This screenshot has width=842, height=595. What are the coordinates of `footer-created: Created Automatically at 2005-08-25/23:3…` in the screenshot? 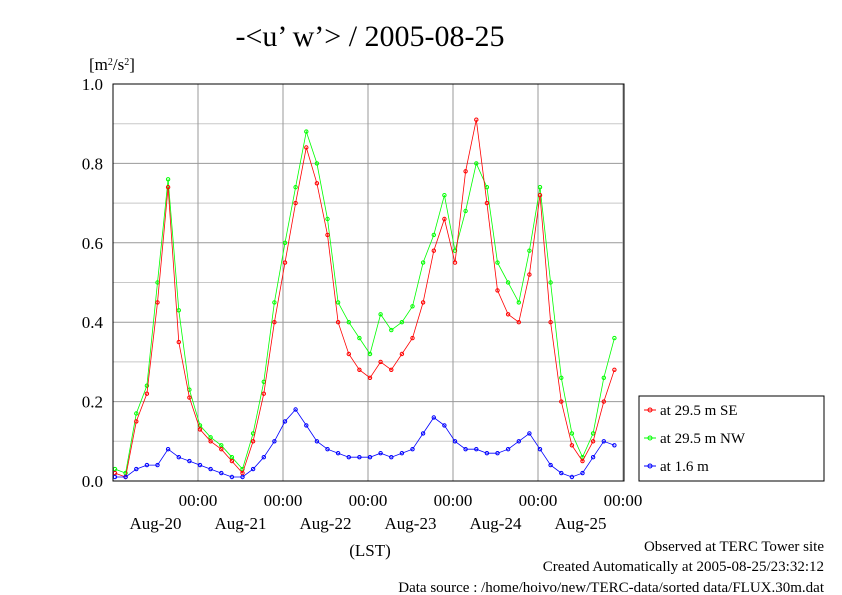 It's located at (683, 567).